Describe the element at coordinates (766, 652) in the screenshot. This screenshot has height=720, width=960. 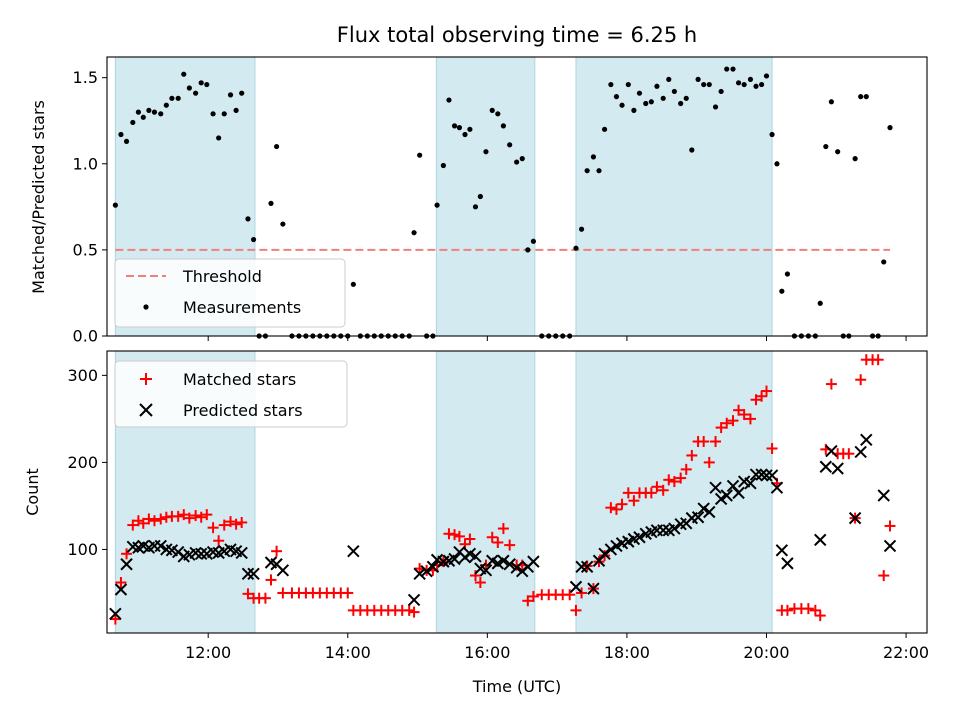
I see `count-xtick-label: 20:00` at that location.